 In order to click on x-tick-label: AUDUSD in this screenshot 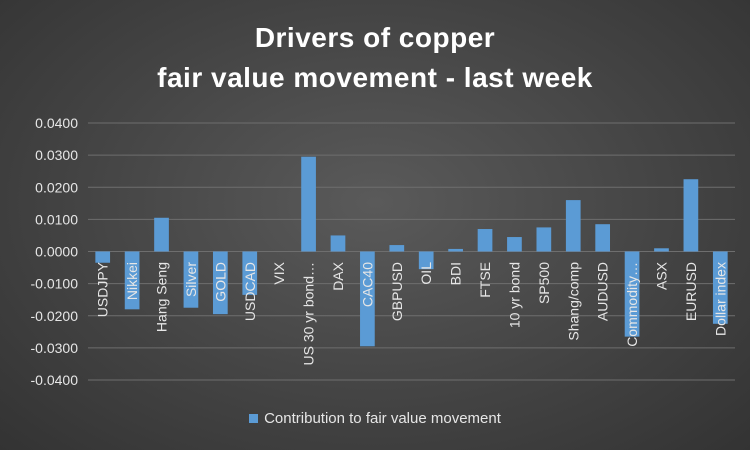, I will do `click(603, 291)`.